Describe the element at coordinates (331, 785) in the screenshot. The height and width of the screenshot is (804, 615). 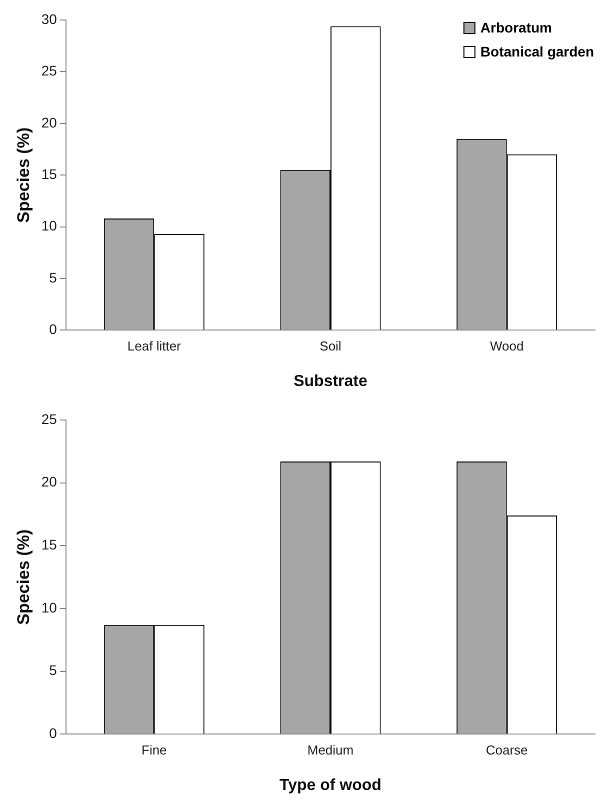
I see `x-axis-title: Type of wood` at that location.